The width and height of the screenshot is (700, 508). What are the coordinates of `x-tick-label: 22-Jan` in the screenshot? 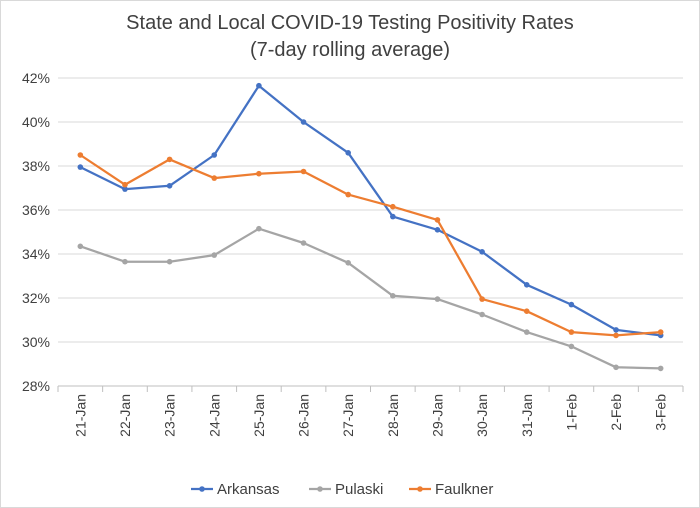 It's located at (125, 415).